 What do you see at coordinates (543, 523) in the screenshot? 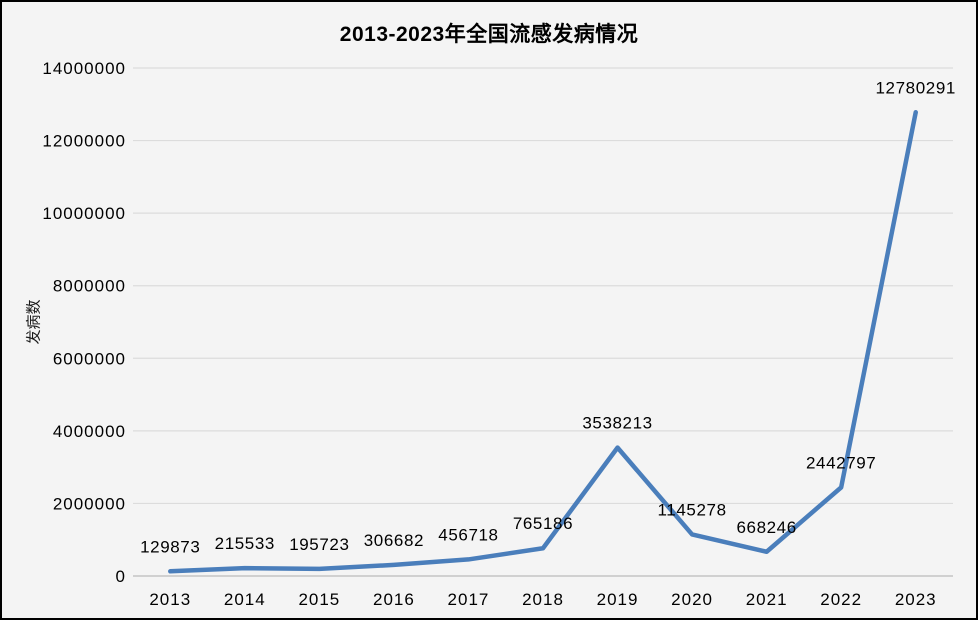
I see `data-point-label: 765186` at bounding box center [543, 523].